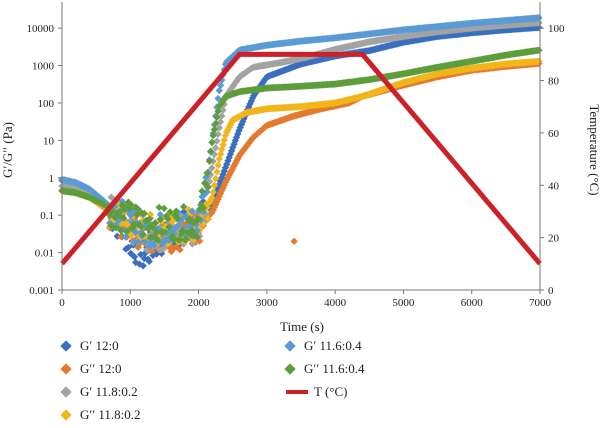 The width and height of the screenshot is (600, 428). I want to click on x-tick-label: 2000, so click(199, 303).